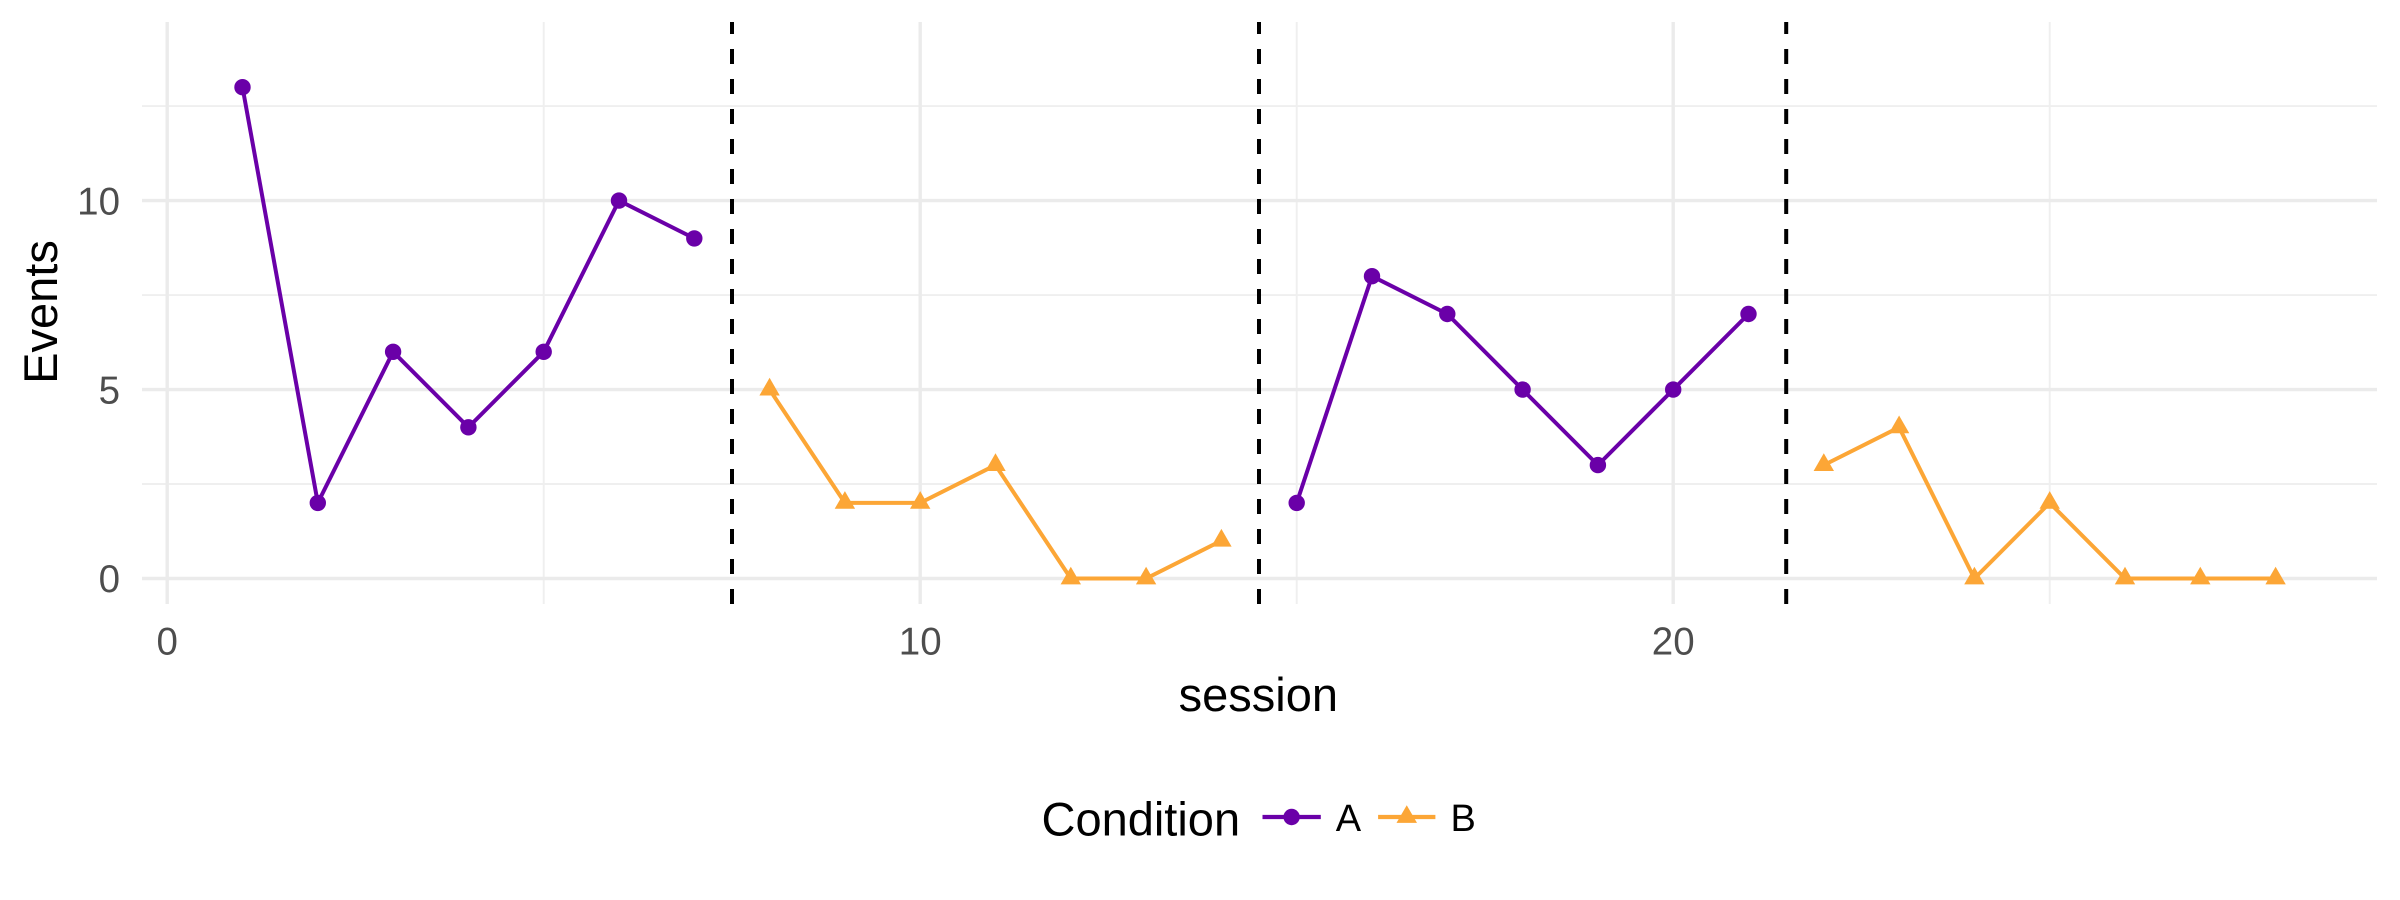  What do you see at coordinates (40, 312) in the screenshot?
I see `svg-text: Events` at bounding box center [40, 312].